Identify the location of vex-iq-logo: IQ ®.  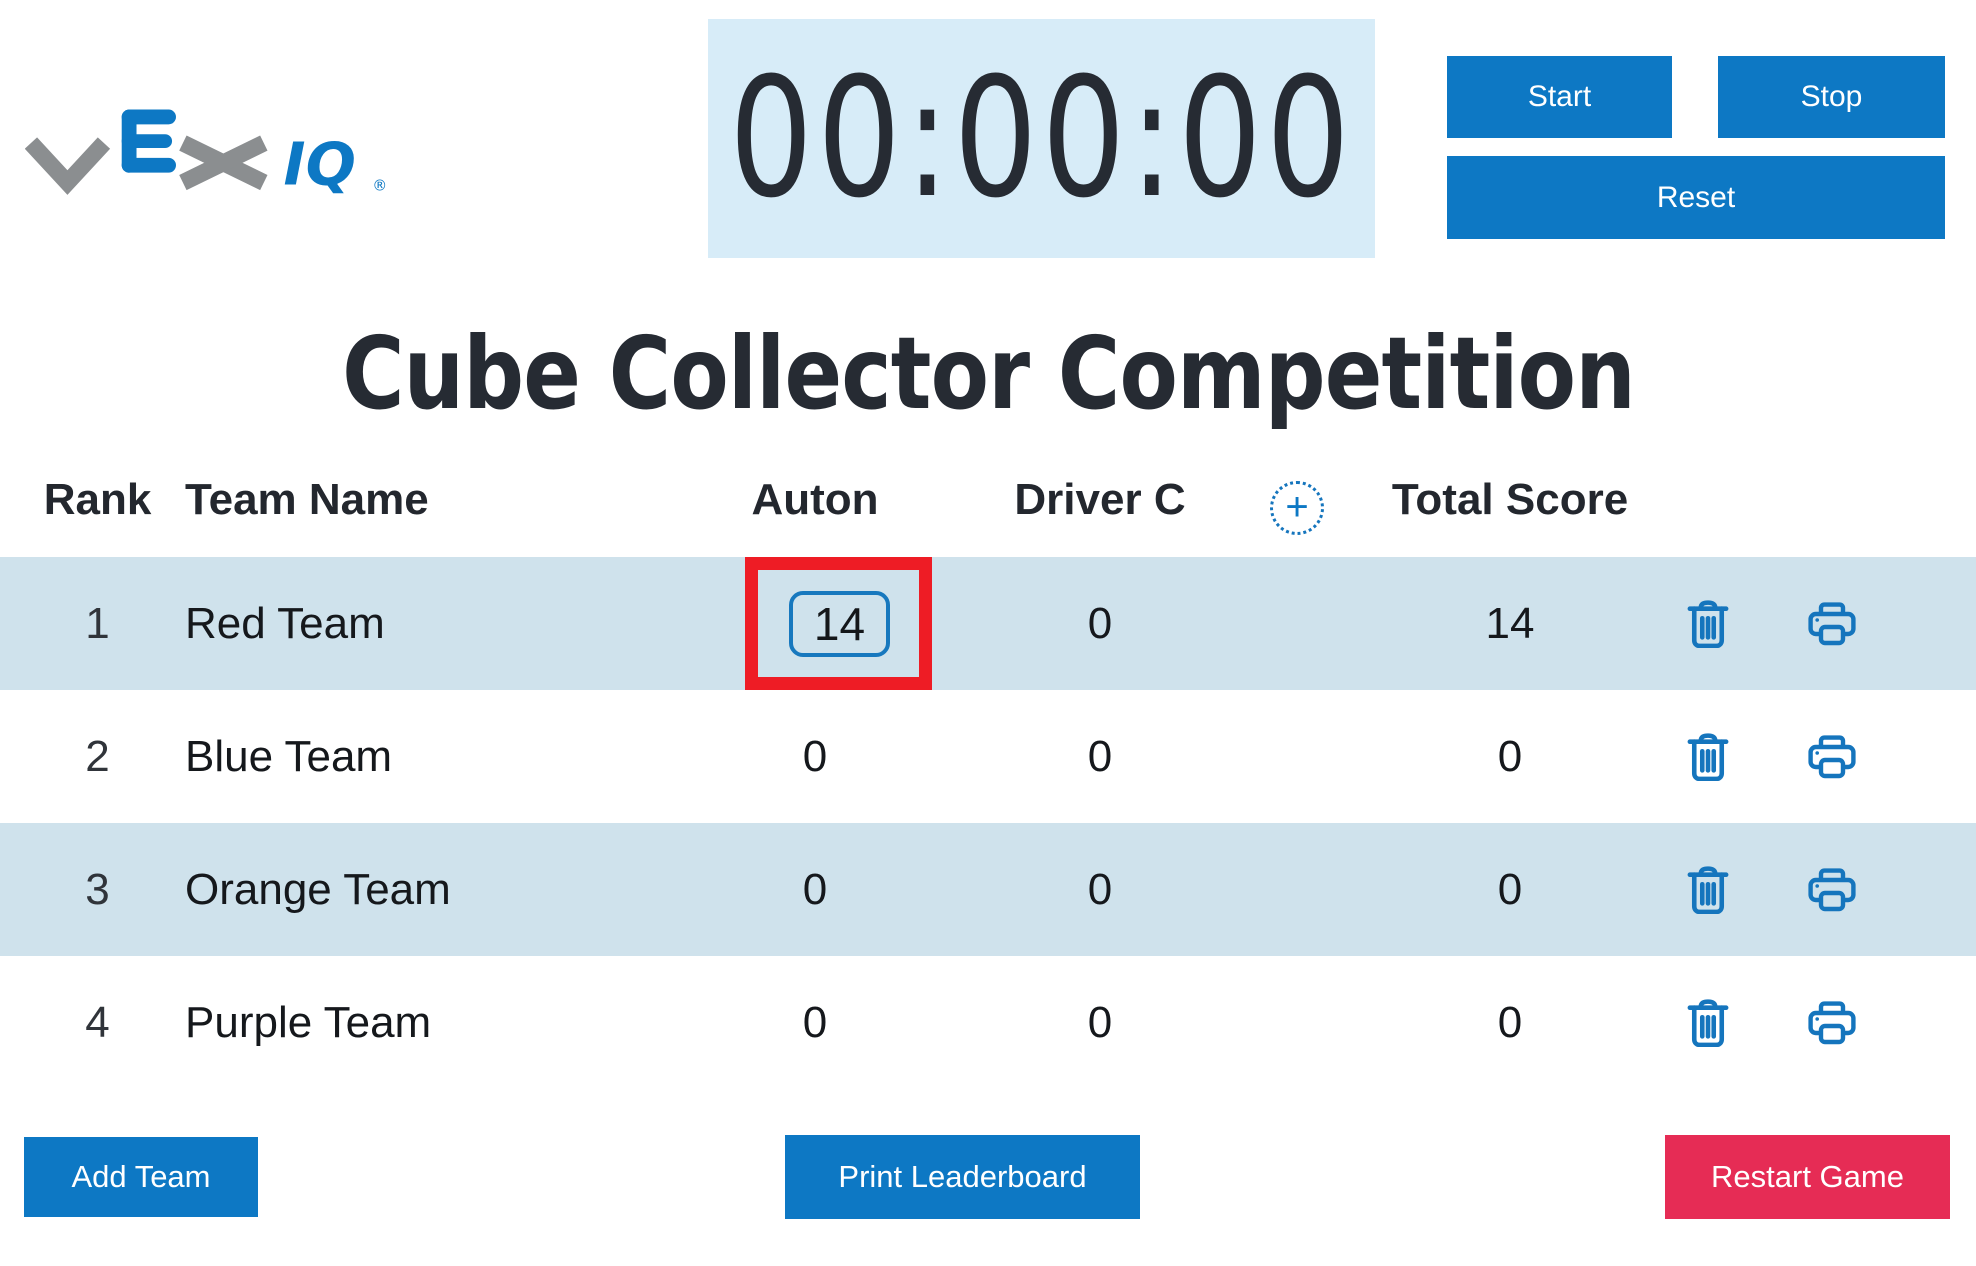
(206, 152).